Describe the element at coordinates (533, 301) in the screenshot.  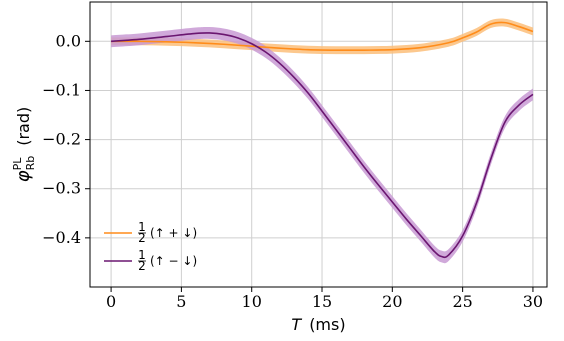
I see `x-tick-label: 30` at that location.